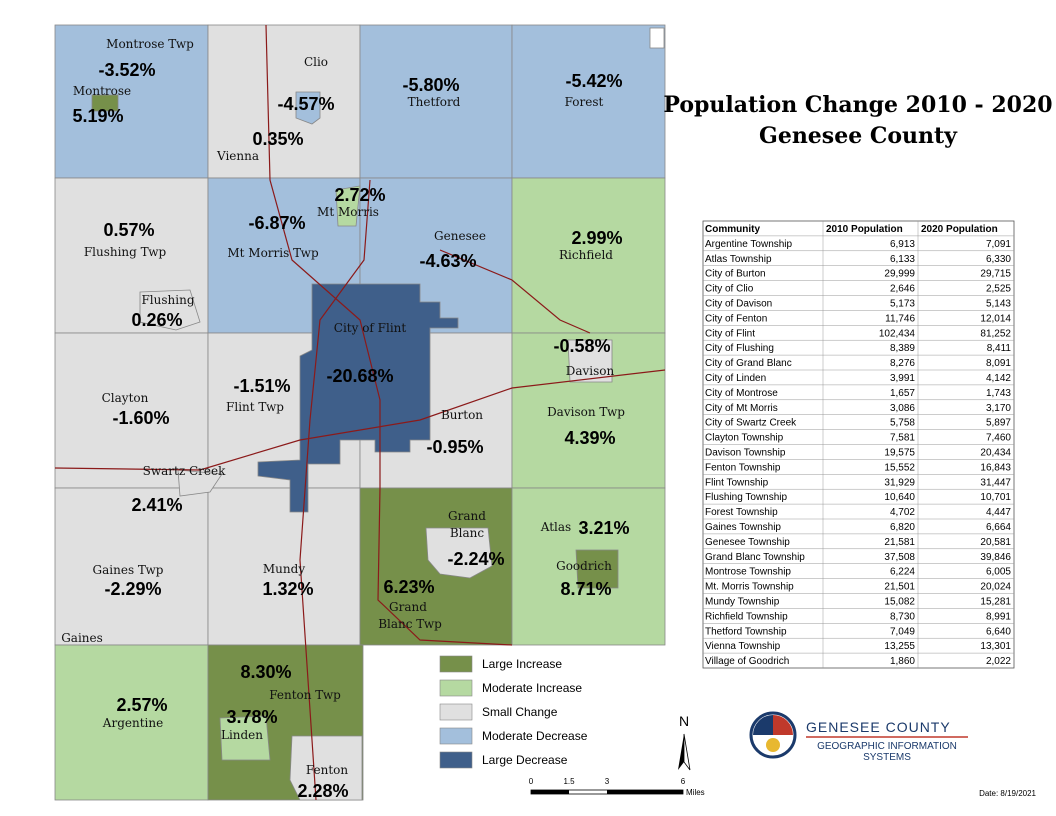 The height and width of the screenshot is (816, 1056). I want to click on north-label: N, so click(684, 721).